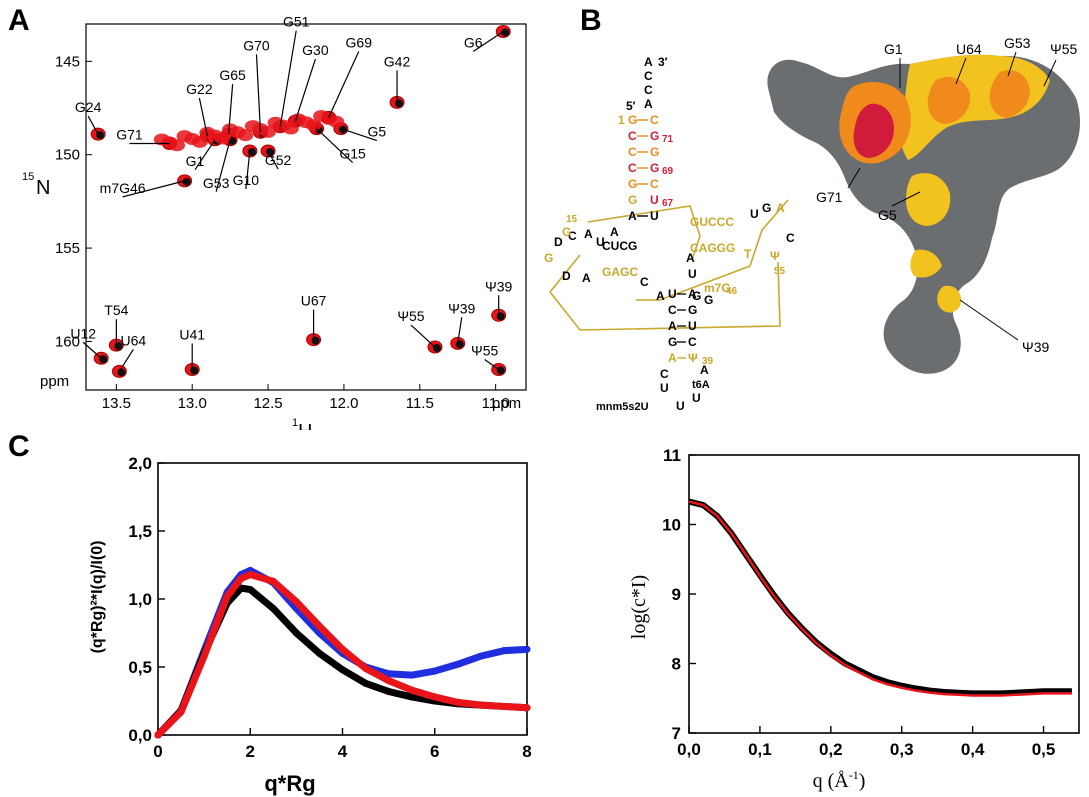  I want to click on nmr-peak-label: G69, so click(359, 42).